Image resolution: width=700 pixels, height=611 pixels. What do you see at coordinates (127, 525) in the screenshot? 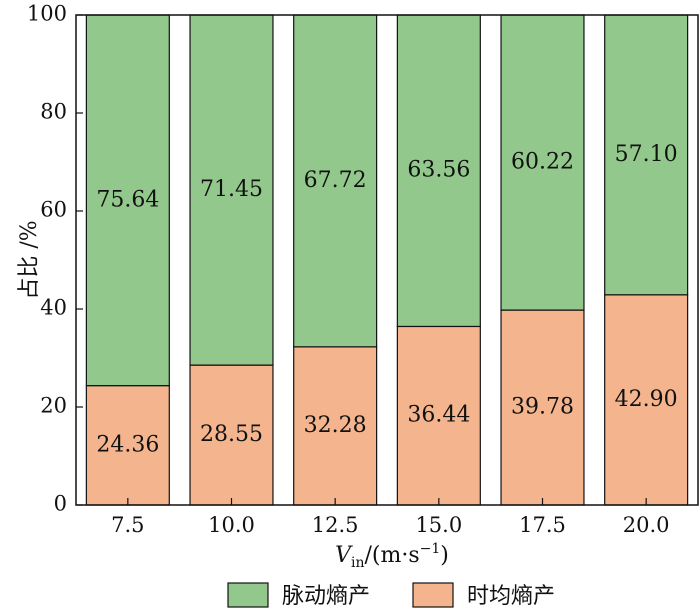
I see `x-tick-label: 7.5` at bounding box center [127, 525].